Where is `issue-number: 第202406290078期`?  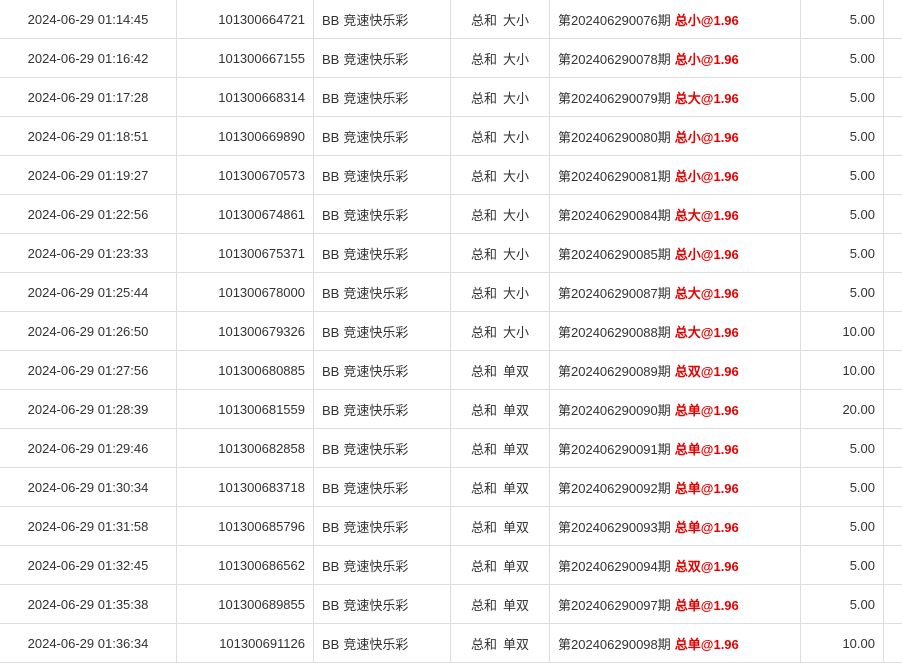 issue-number: 第202406290078期 is located at coordinates (614, 59).